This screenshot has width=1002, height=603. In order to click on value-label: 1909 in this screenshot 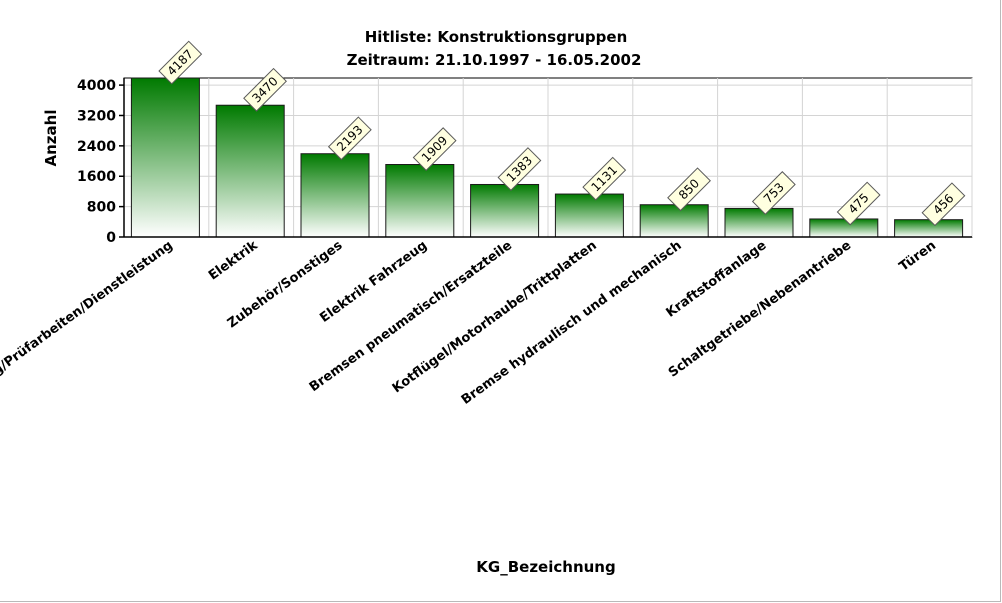, I will do `click(434, 149)`.